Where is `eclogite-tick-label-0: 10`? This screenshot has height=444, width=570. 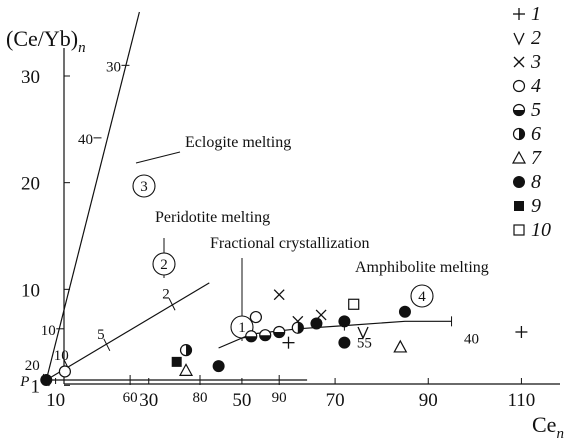
eclogite-tick-label-0: 10 is located at coordinates (48, 331).